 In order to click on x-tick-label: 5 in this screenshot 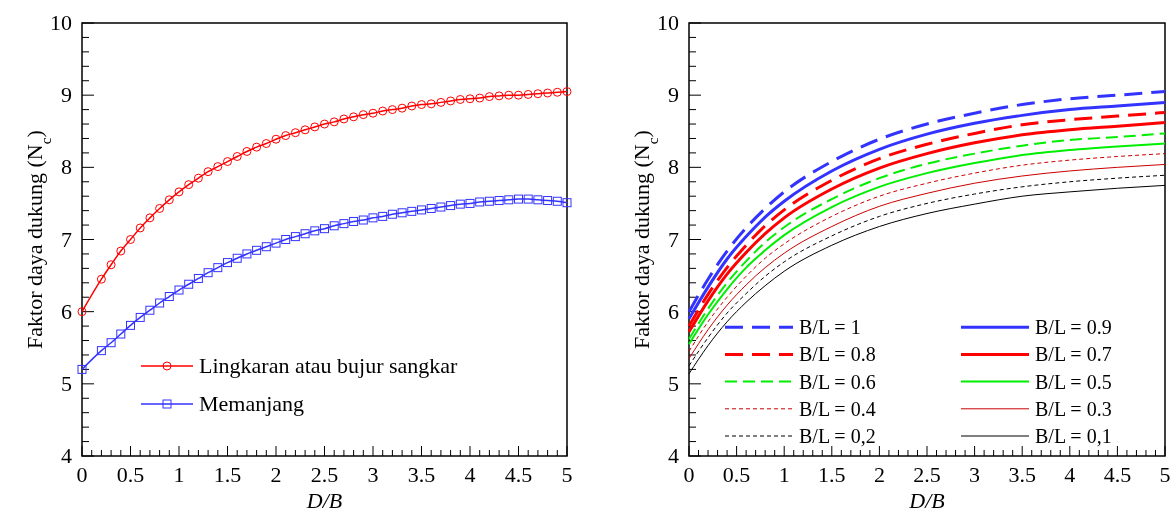, I will do `click(567, 474)`.